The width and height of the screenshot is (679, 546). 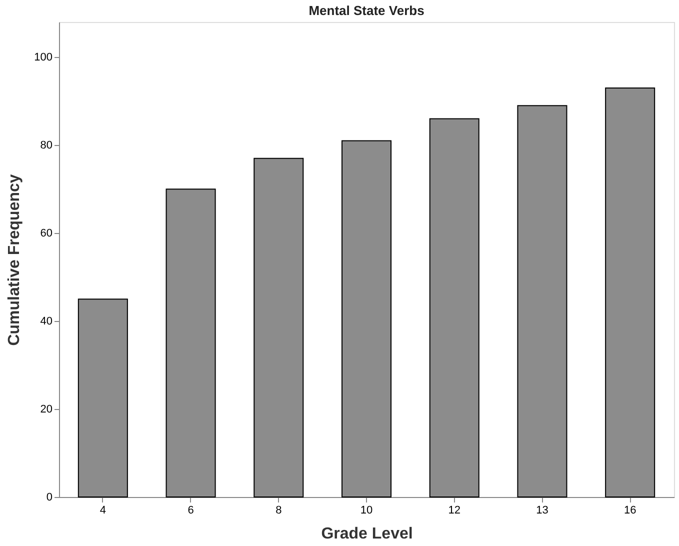 What do you see at coordinates (191, 510) in the screenshot?
I see `x-tick-label: 6` at bounding box center [191, 510].